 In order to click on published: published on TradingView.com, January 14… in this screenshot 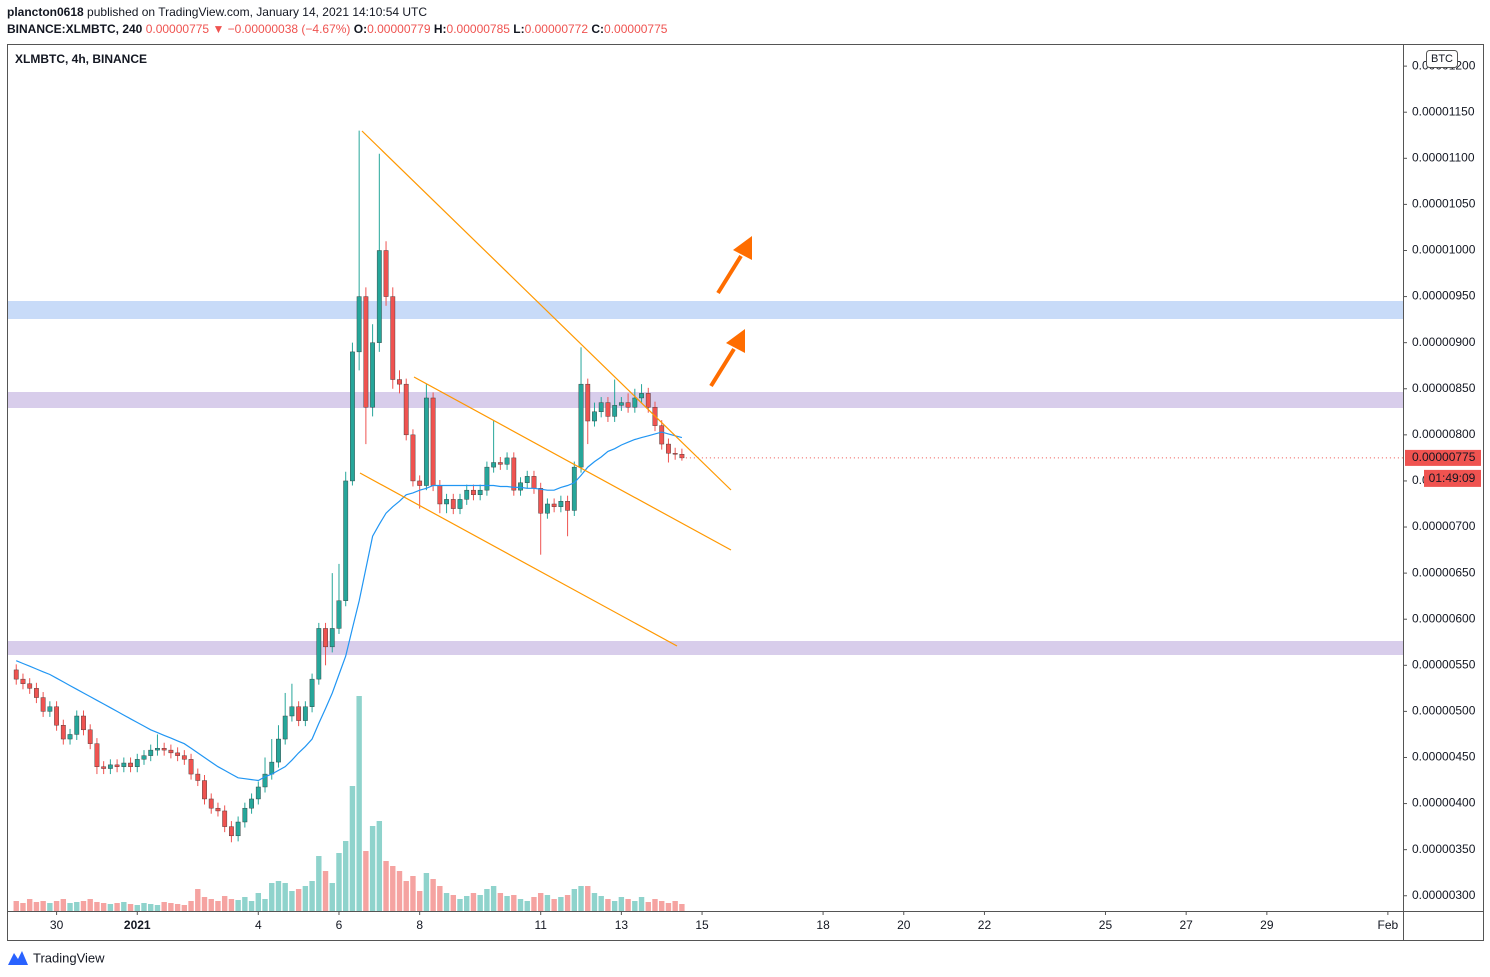, I will do `click(257, 12)`.